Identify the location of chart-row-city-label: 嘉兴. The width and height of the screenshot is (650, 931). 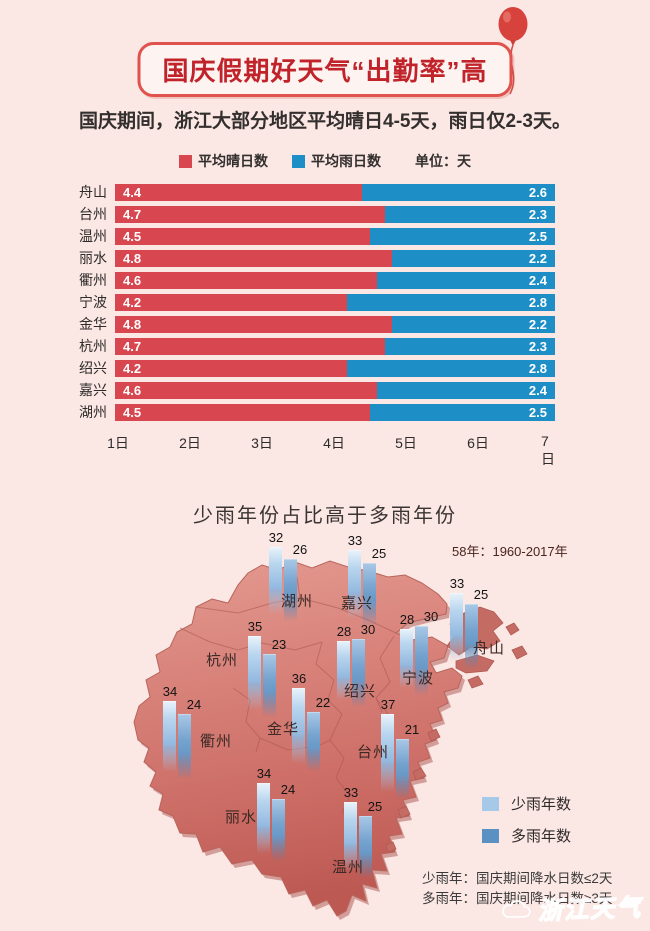
(93, 390).